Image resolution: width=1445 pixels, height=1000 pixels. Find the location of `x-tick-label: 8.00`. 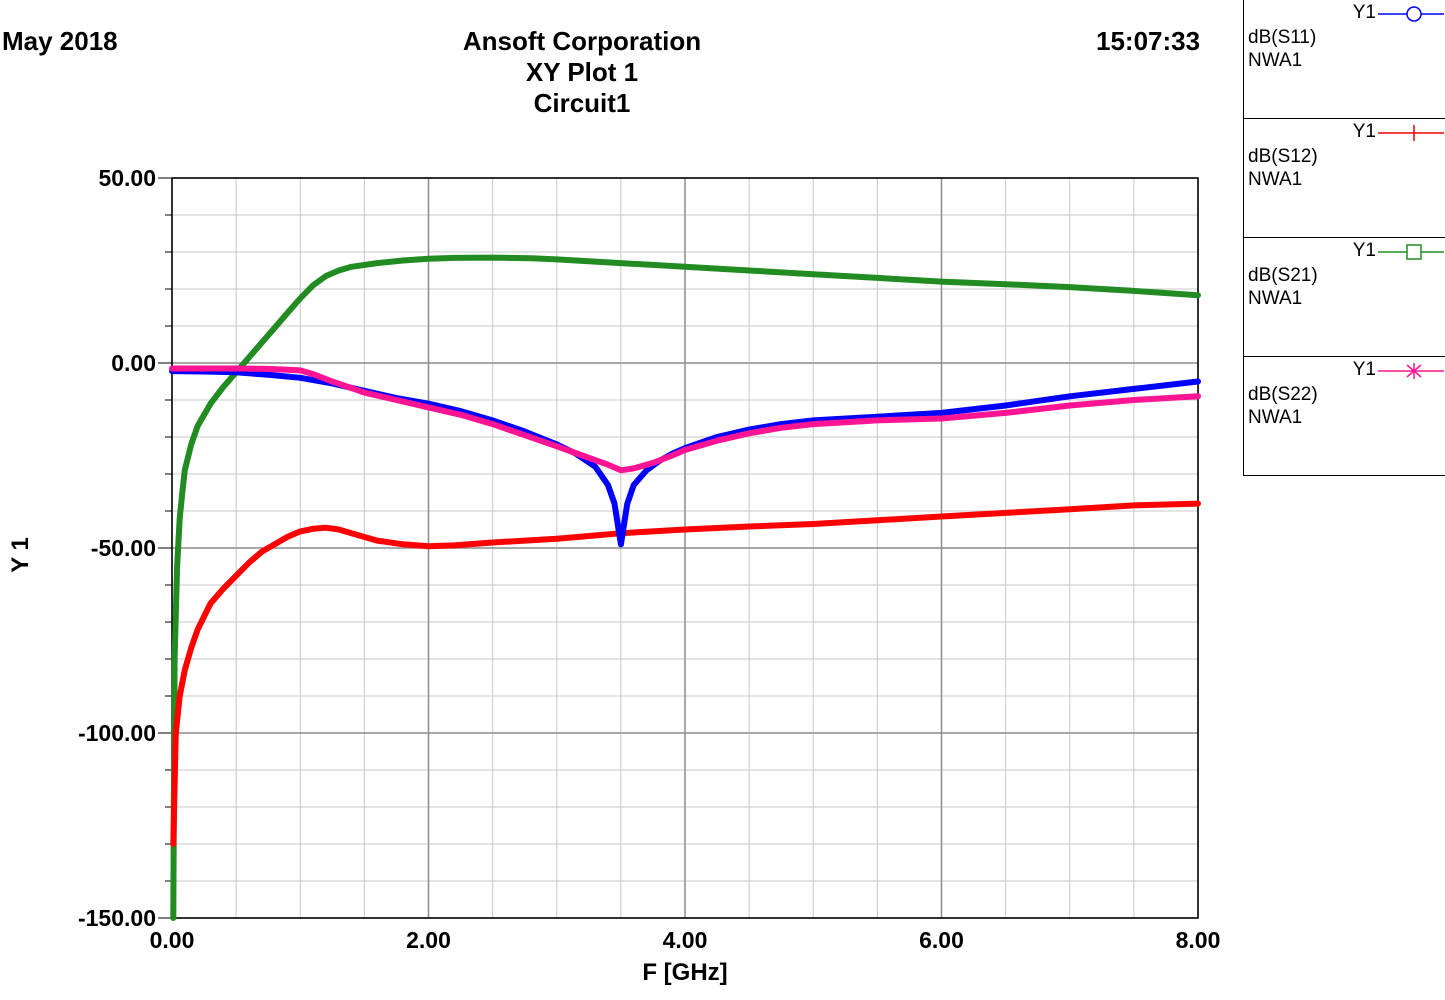

x-tick-label: 8.00 is located at coordinates (1198, 940).